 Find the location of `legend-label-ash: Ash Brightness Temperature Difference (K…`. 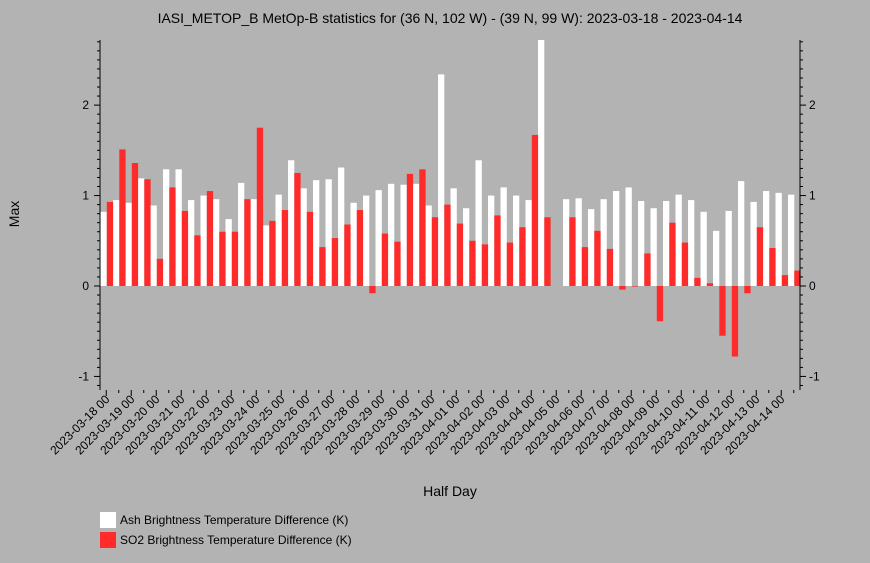

legend-label-ash: Ash Brightness Temperature Difference (K… is located at coordinates (234, 520).